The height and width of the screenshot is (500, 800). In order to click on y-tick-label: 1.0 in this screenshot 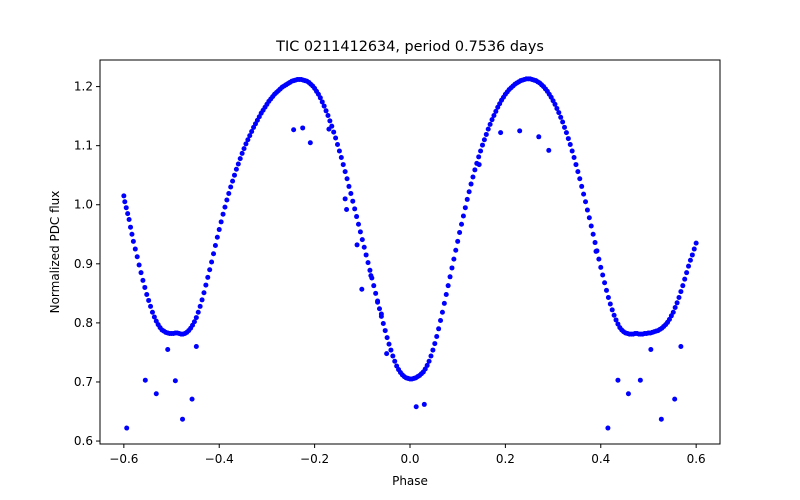, I will do `click(83, 205)`.